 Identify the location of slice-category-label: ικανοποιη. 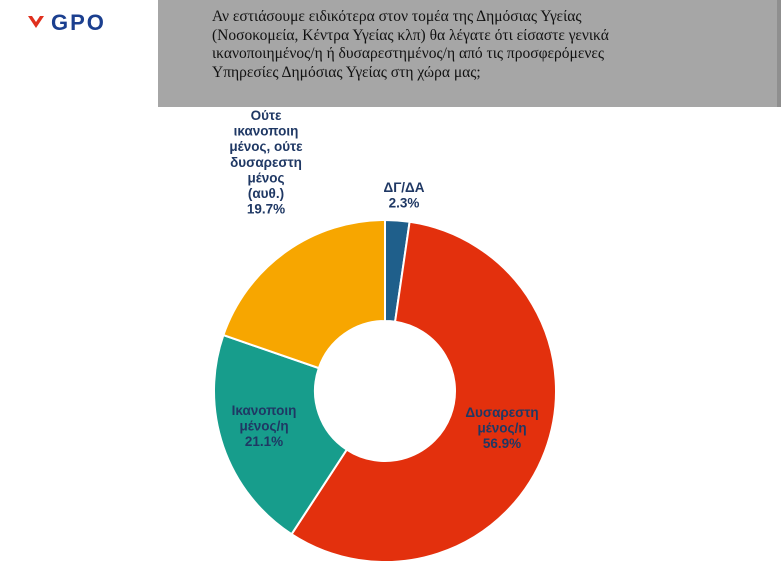
(266, 131).